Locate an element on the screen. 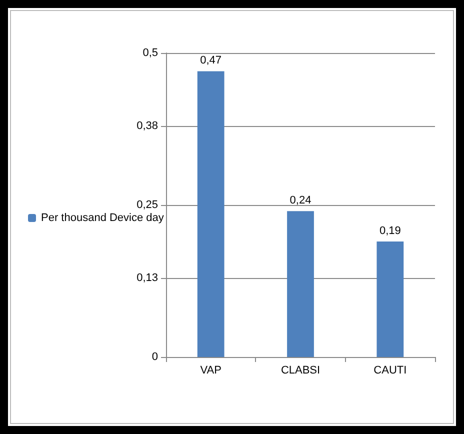  x-tick-label: VAP is located at coordinates (211, 370).